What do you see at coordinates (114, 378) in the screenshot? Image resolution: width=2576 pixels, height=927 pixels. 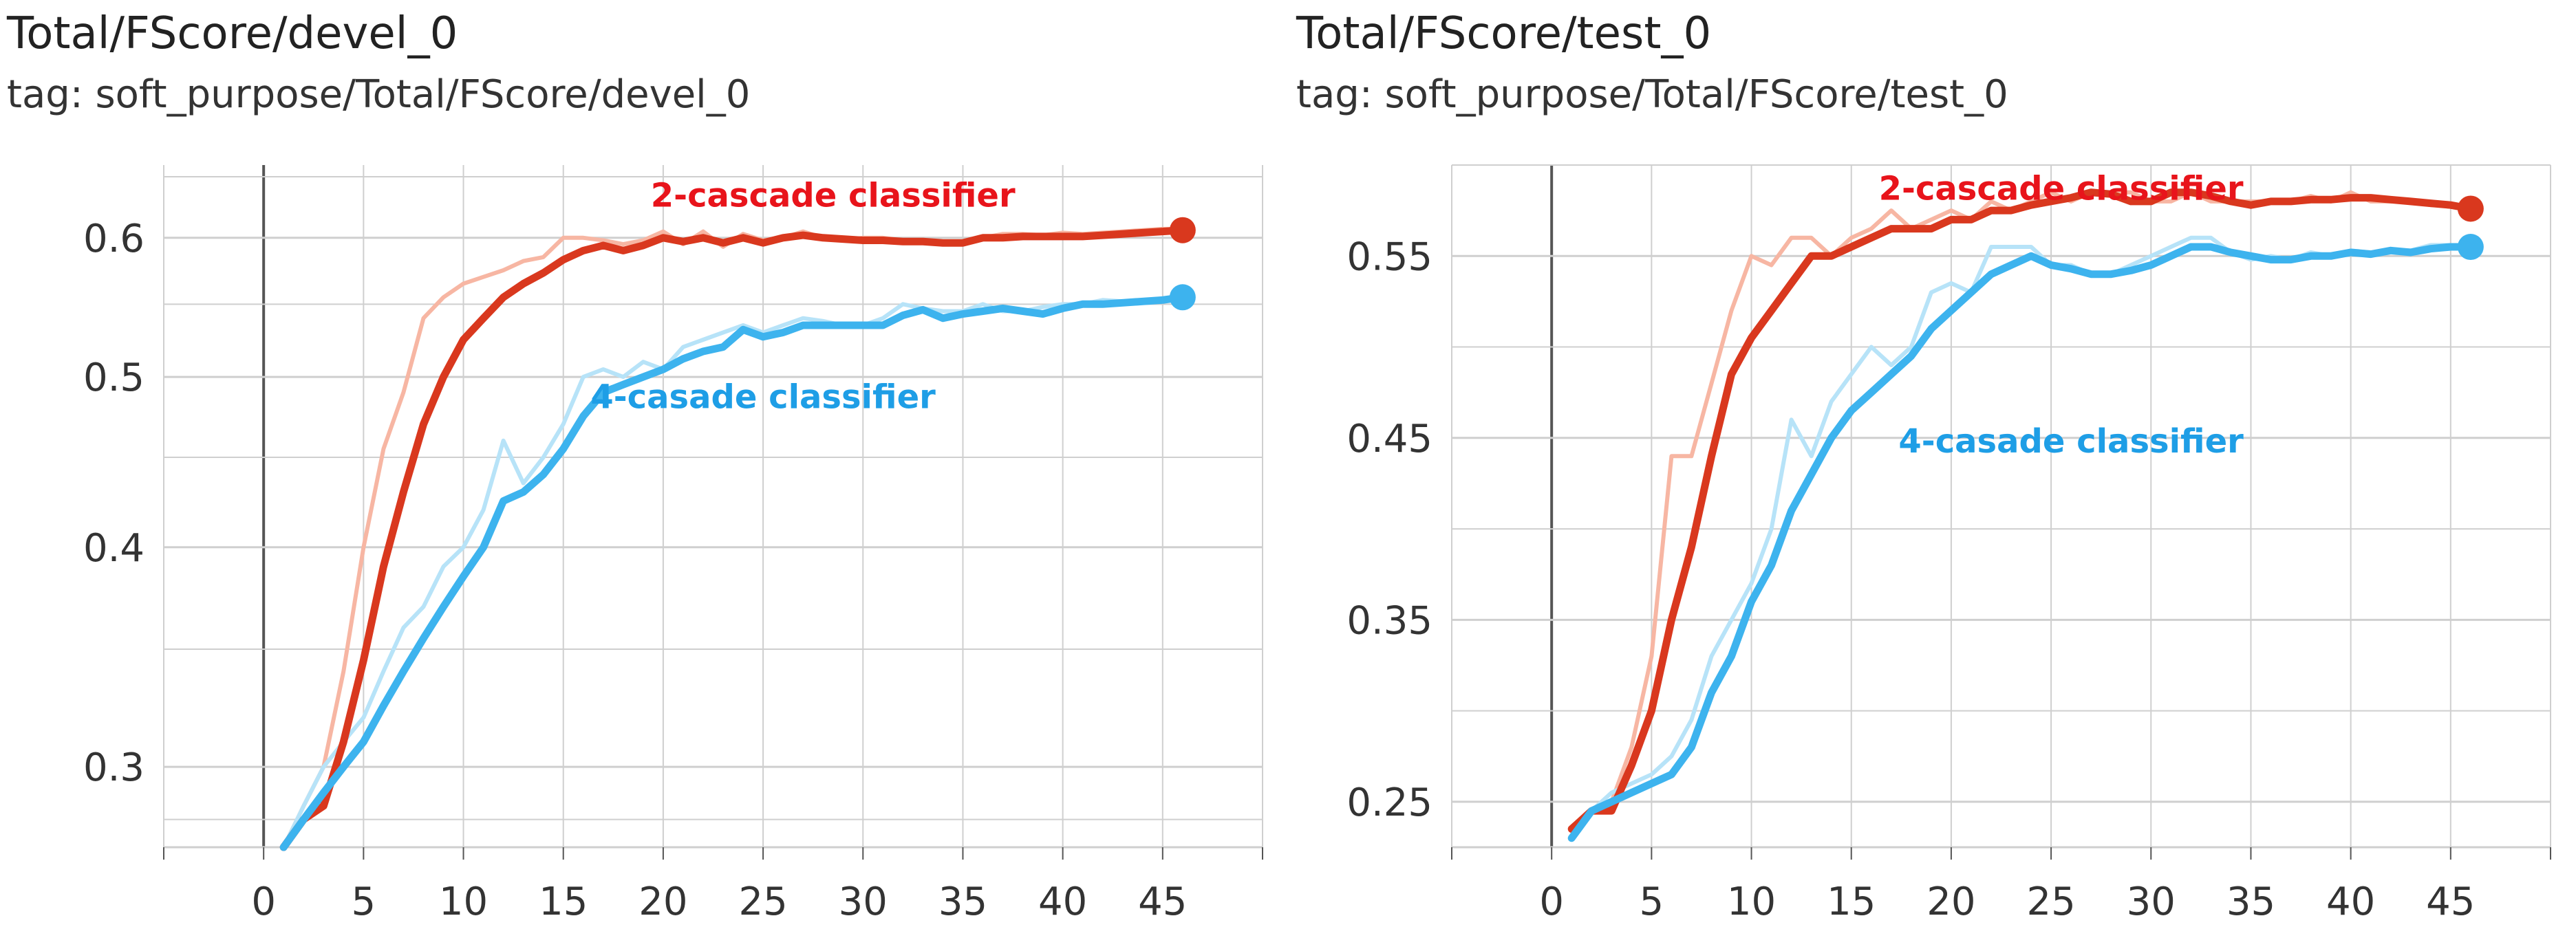 I see `y-tick-label: 0.5` at bounding box center [114, 378].